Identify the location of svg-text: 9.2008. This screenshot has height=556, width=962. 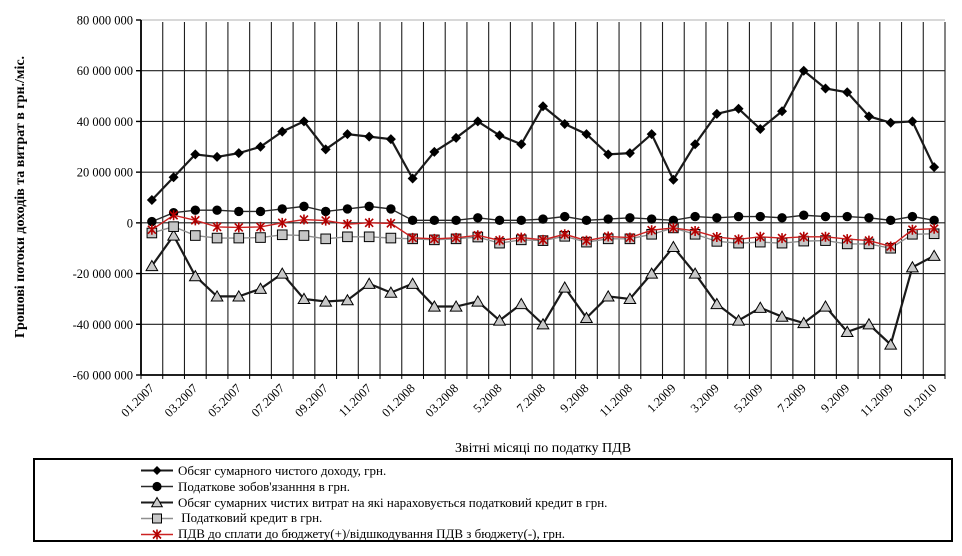
(574, 398).